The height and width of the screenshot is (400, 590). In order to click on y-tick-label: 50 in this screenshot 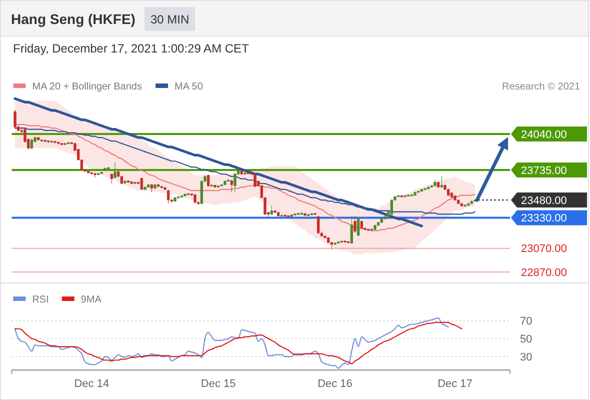, I will do `click(526, 339)`.